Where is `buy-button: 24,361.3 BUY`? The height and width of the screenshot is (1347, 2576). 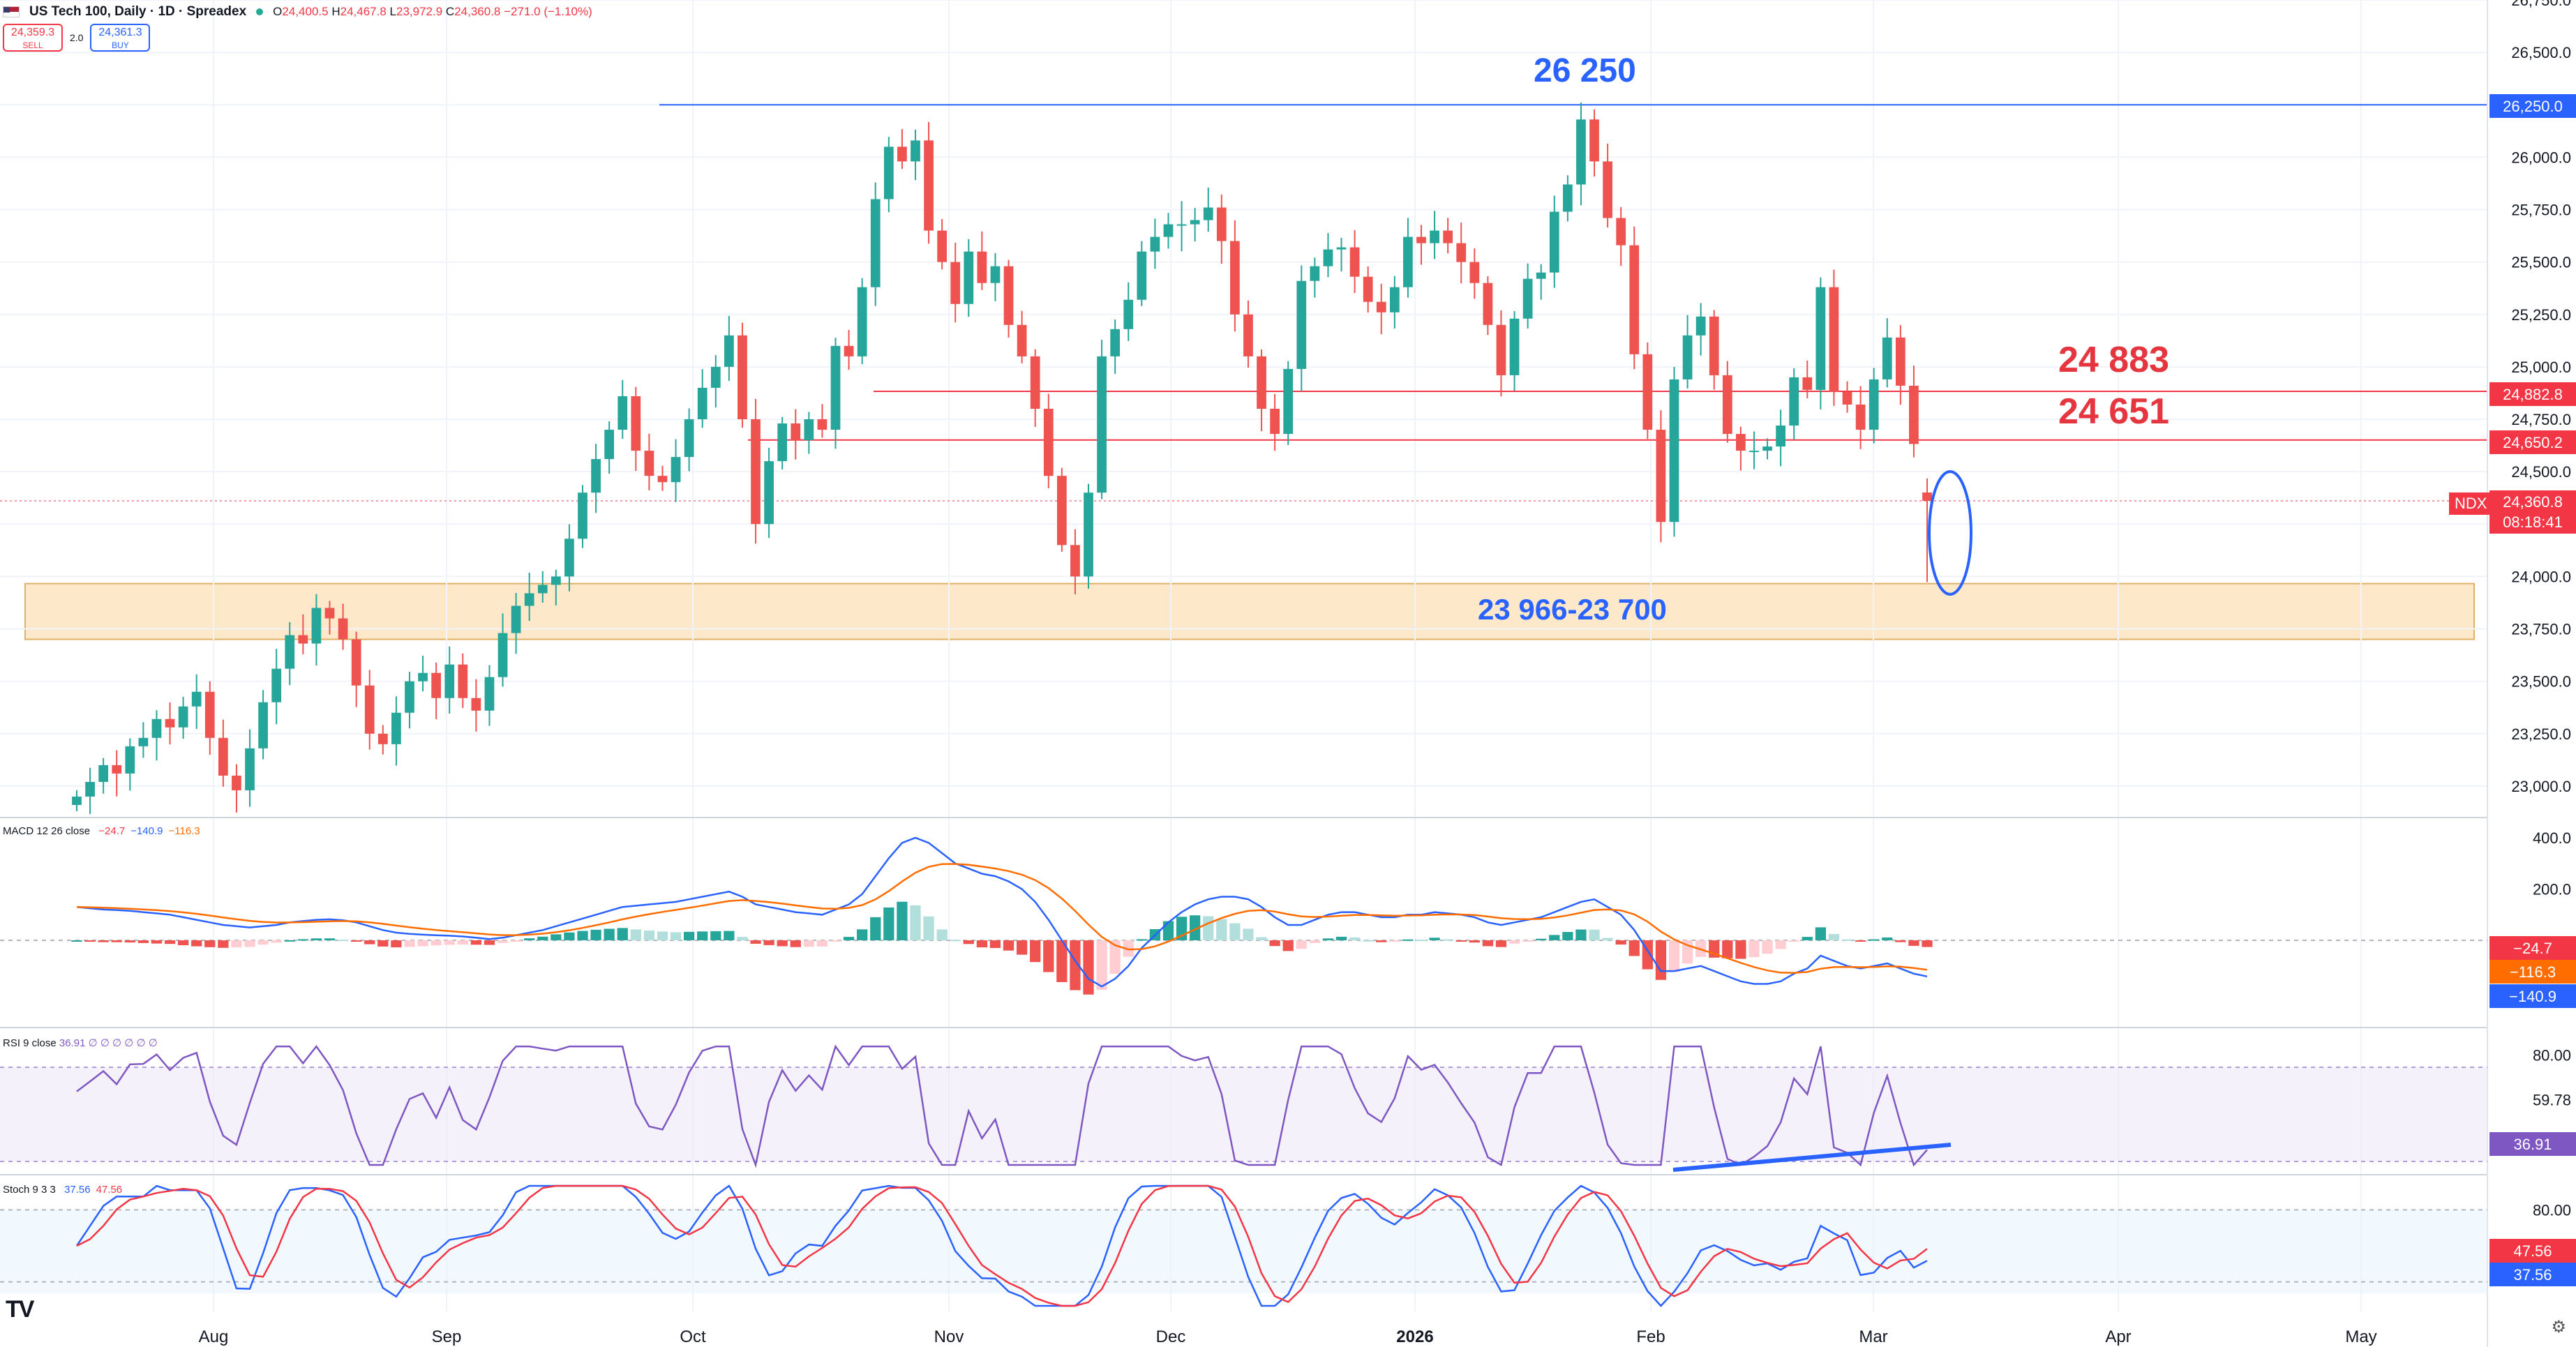
buy-button: 24,361.3 BUY is located at coordinates (120, 38).